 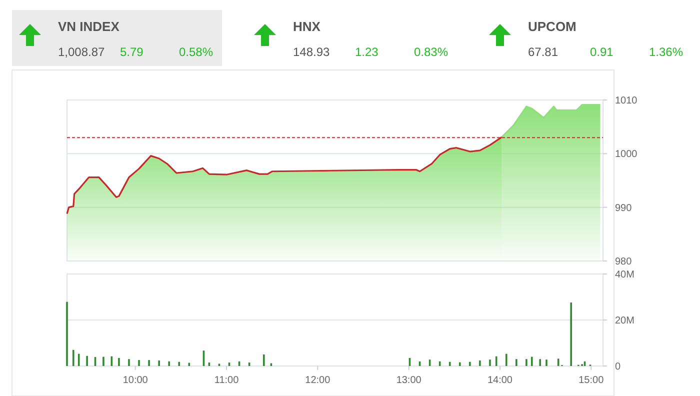 What do you see at coordinates (367, 52) in the screenshot?
I see `text: 1.23` at bounding box center [367, 52].